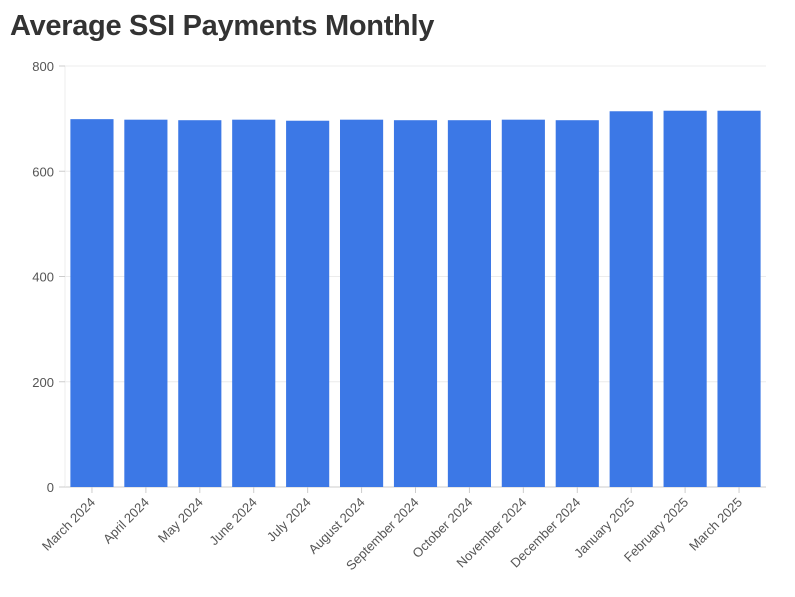 Image resolution: width=795 pixels, height=597 pixels. I want to click on chart-title: Average SSI Payments Monthly, so click(222, 26).